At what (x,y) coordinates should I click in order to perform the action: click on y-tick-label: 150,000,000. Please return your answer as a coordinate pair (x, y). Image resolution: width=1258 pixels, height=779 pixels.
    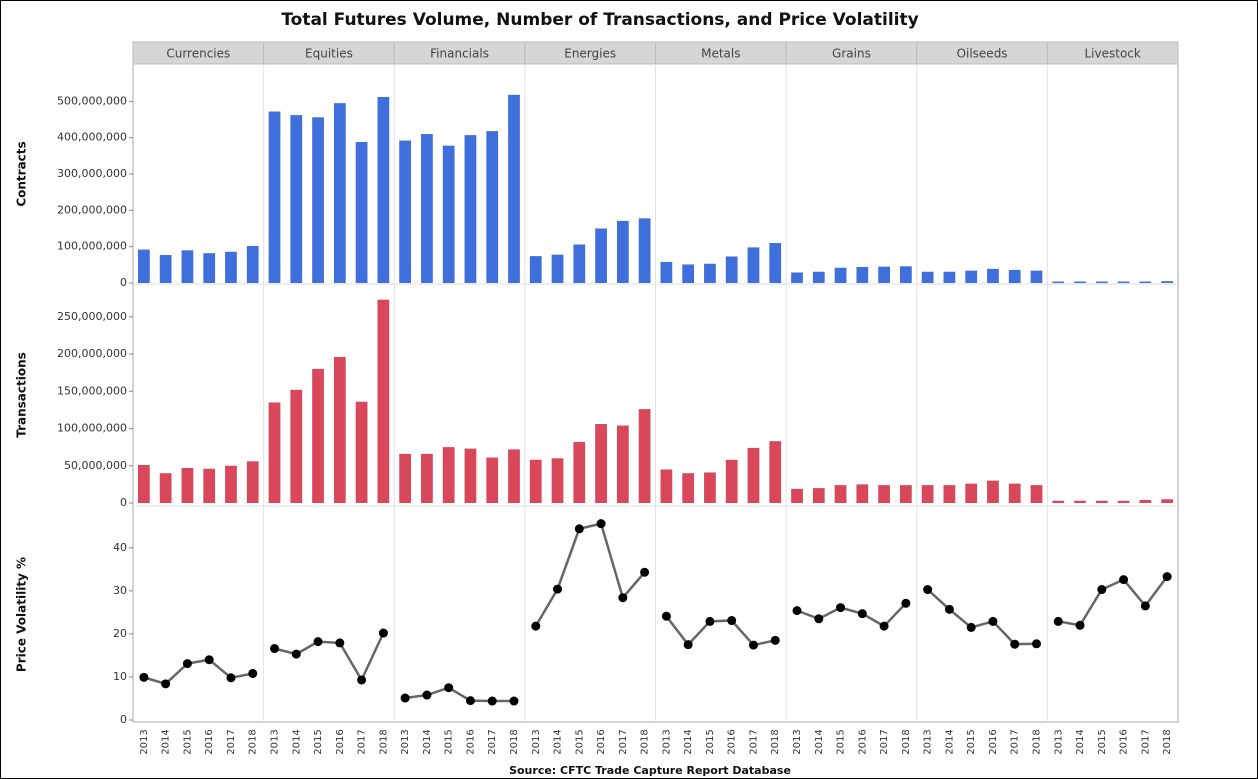
    Looking at the image, I should click on (92, 390).